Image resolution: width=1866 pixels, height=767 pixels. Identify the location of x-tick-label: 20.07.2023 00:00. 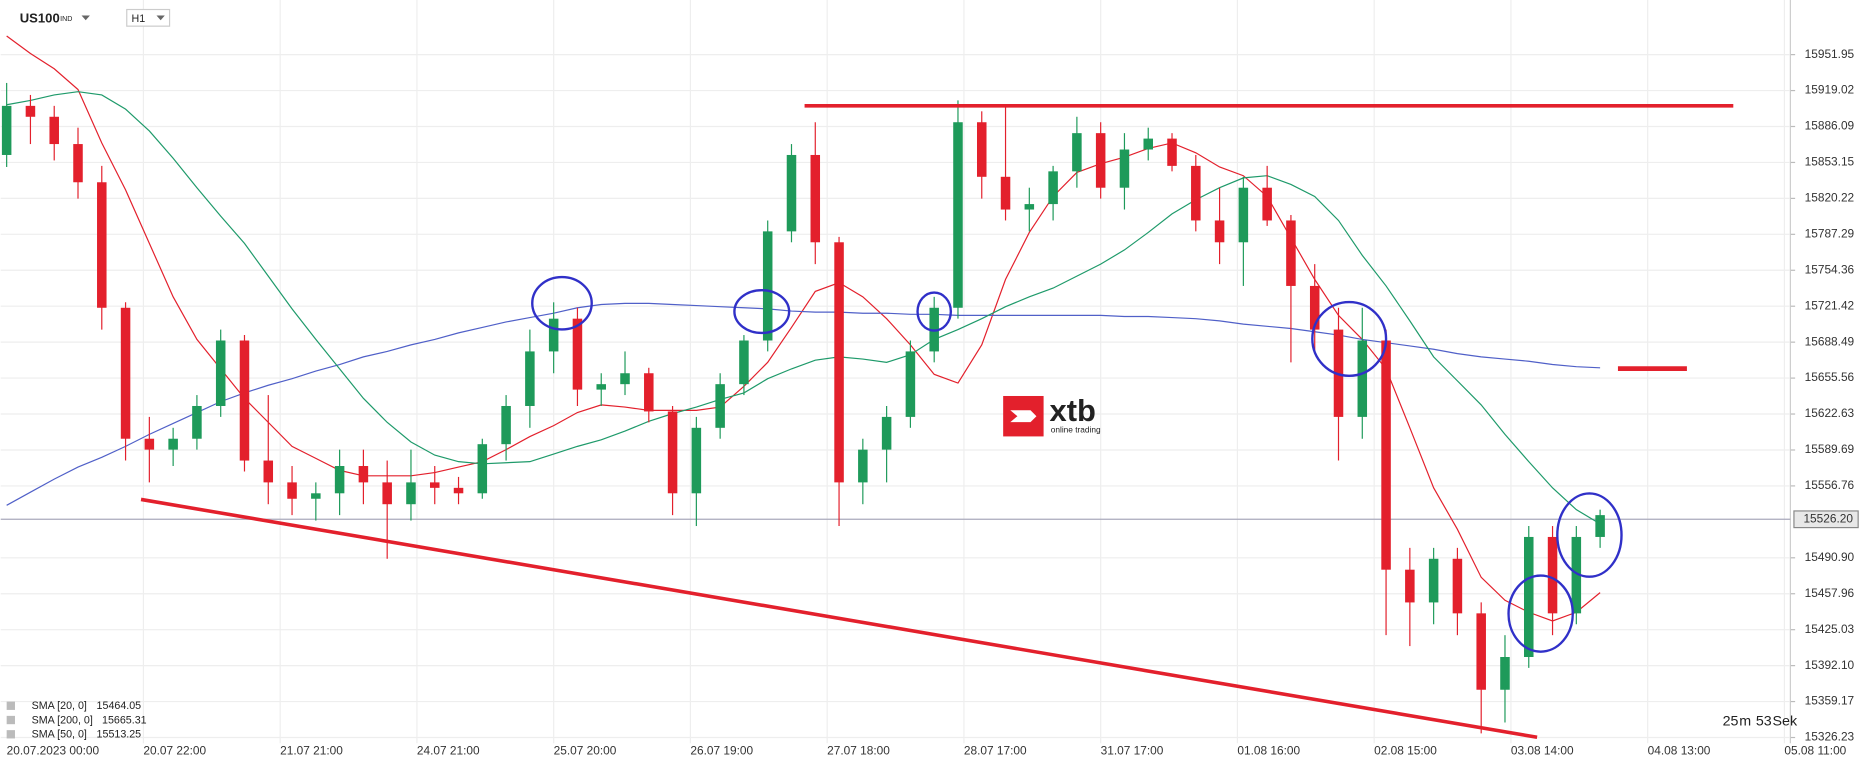
(53, 751).